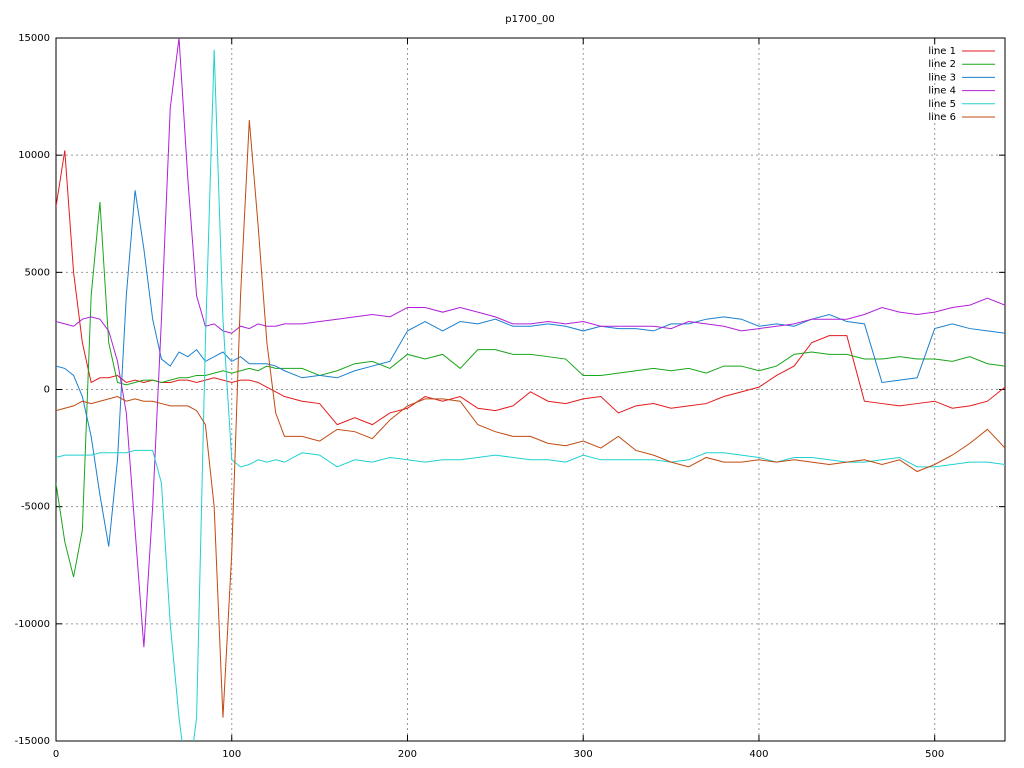 This screenshot has width=1024, height=768. Describe the element at coordinates (35, 507) in the screenshot. I see `y-tick-label: -5000` at that location.